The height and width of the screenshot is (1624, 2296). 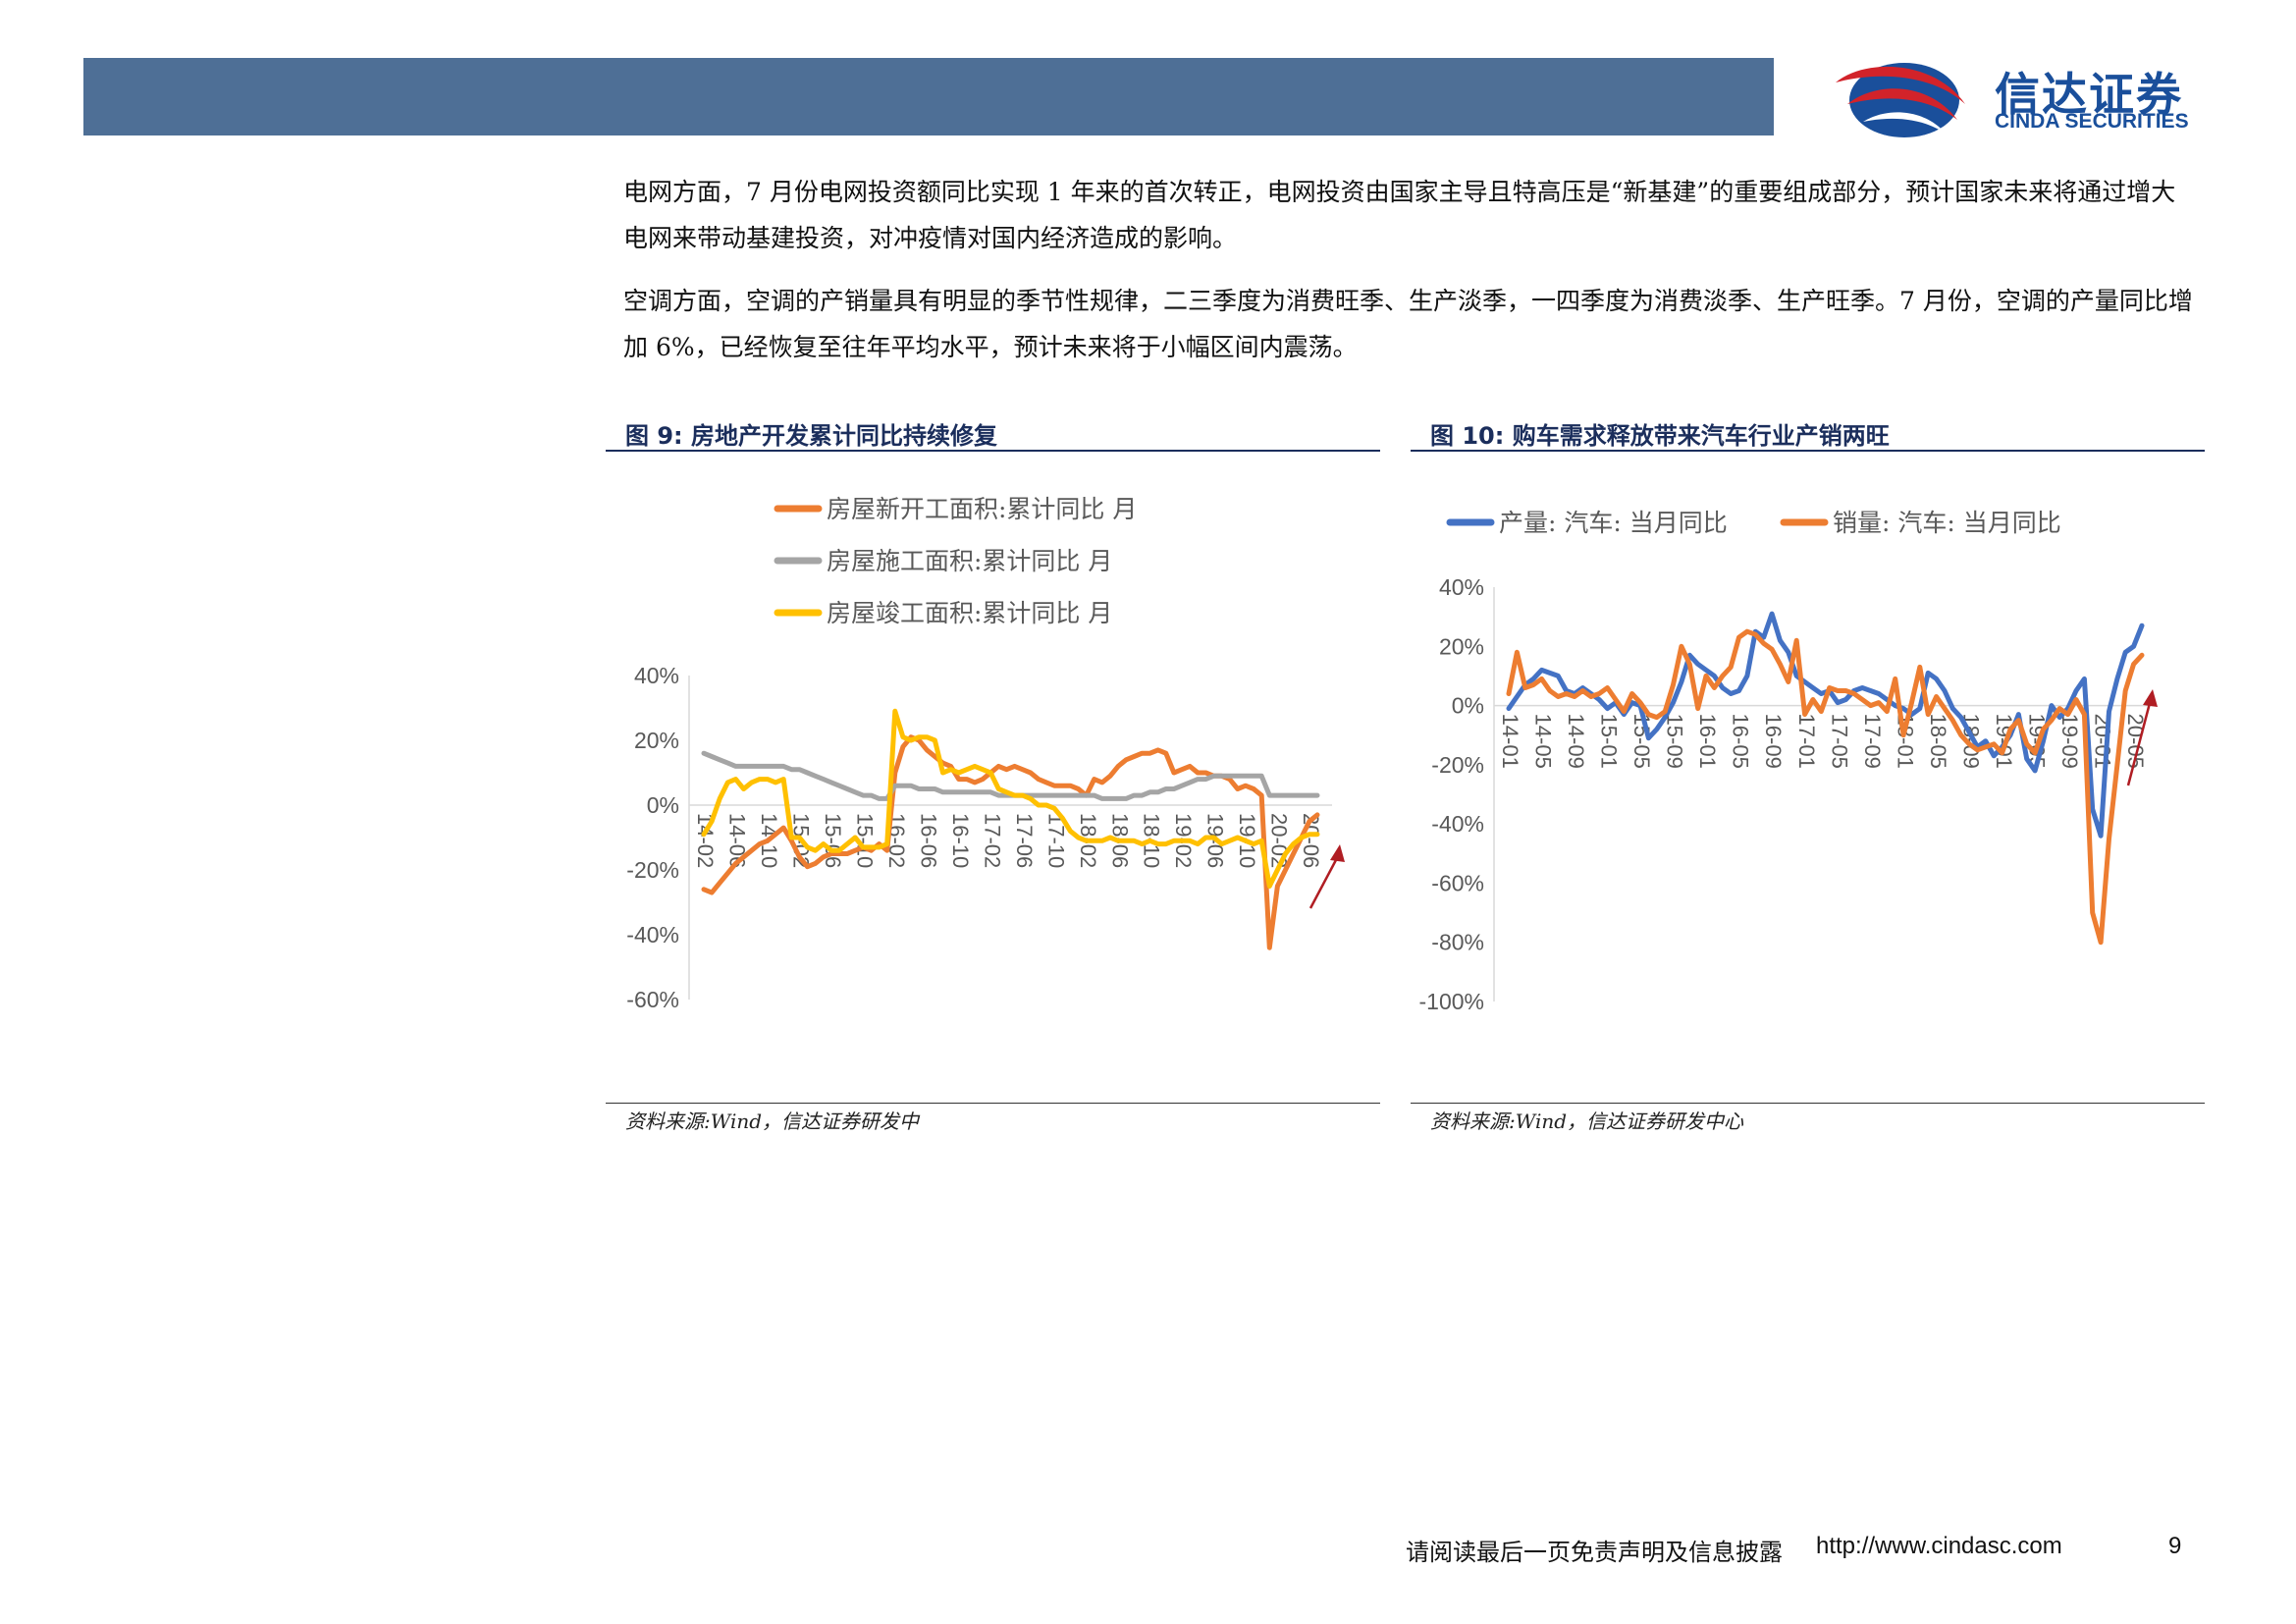 What do you see at coordinates (928, 840) in the screenshot?
I see `x-tick-label: 16-06` at bounding box center [928, 840].